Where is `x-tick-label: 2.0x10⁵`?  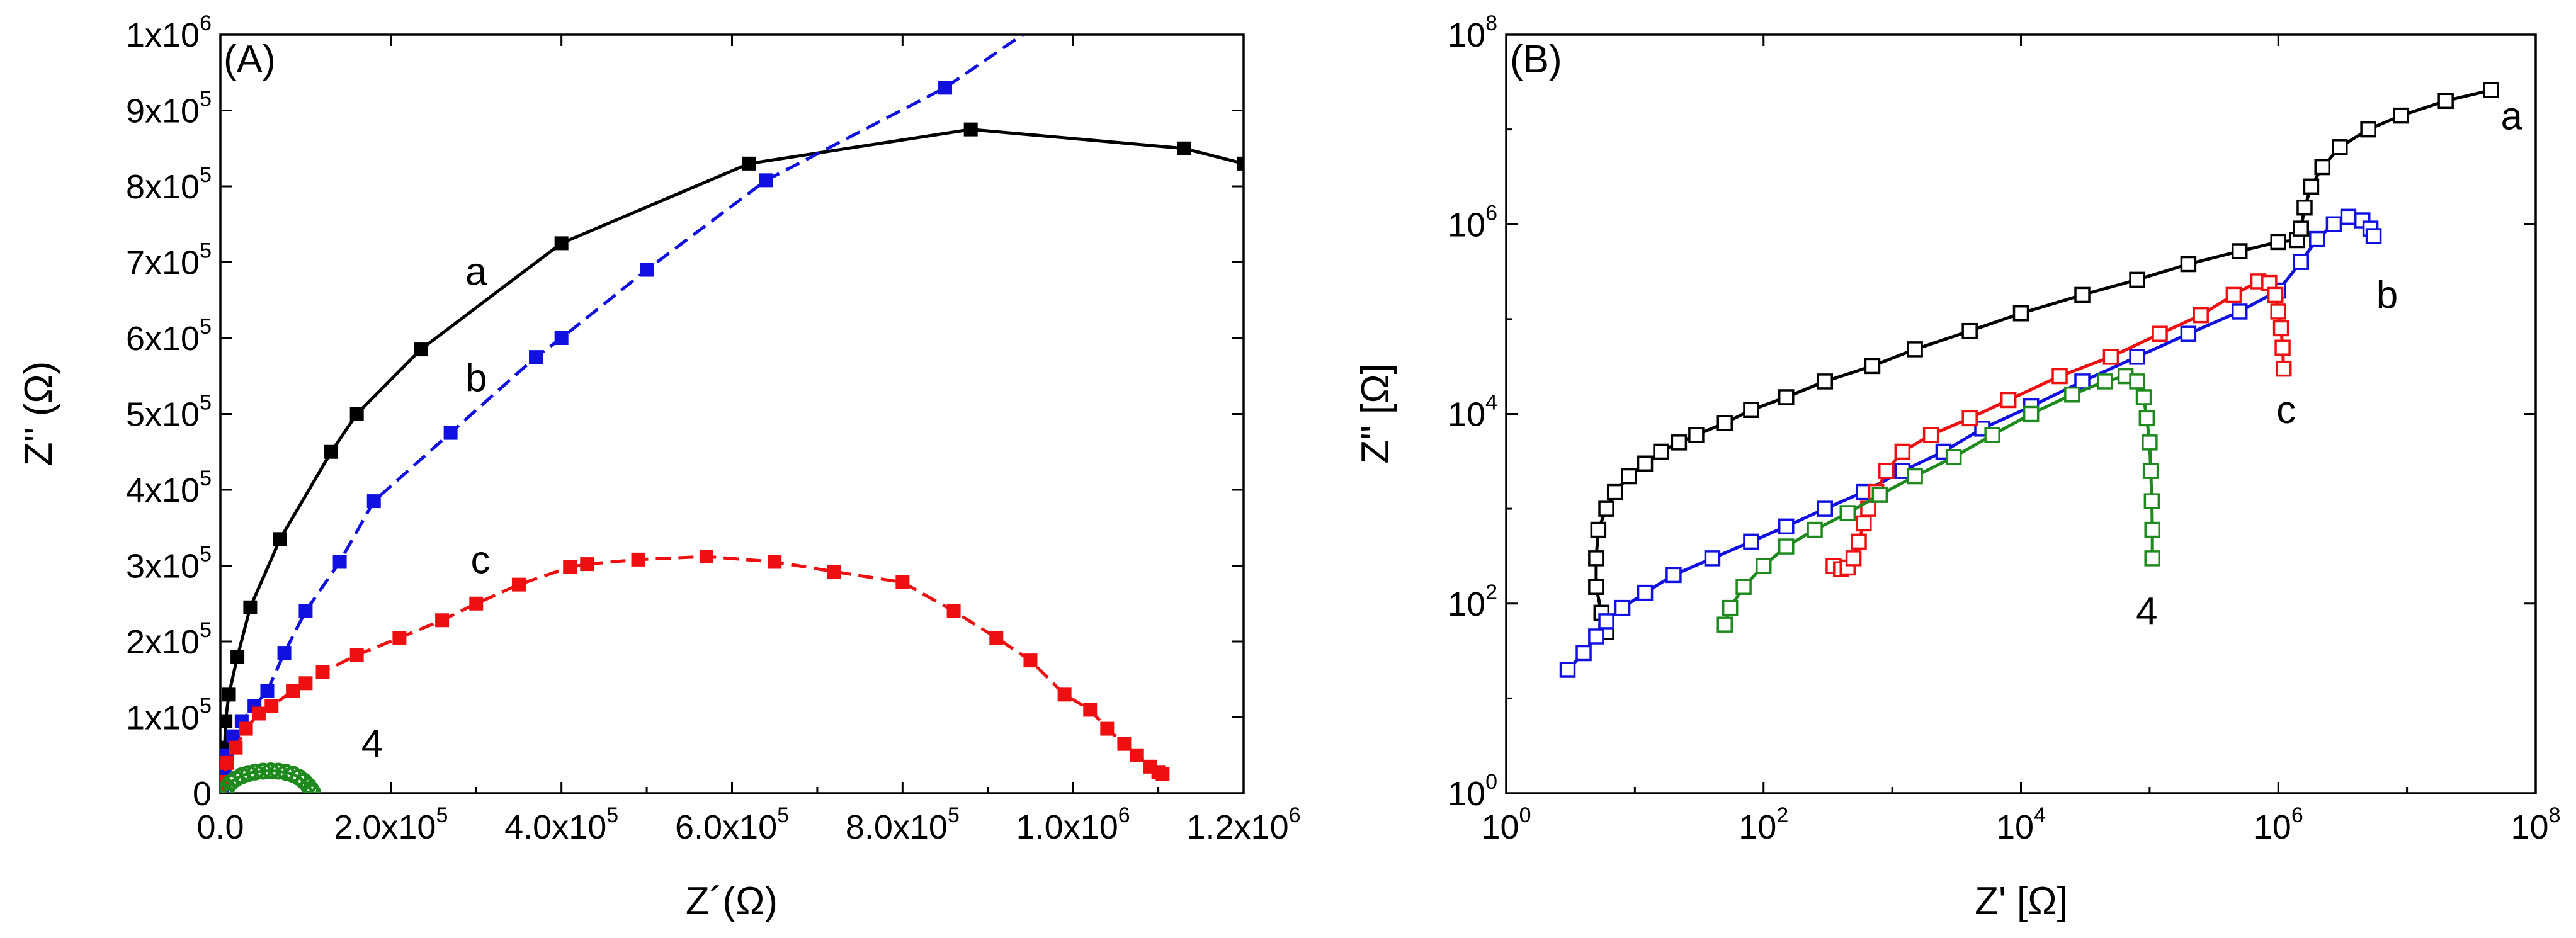 x-tick-label: 2.0x10⁵ is located at coordinates (391, 824).